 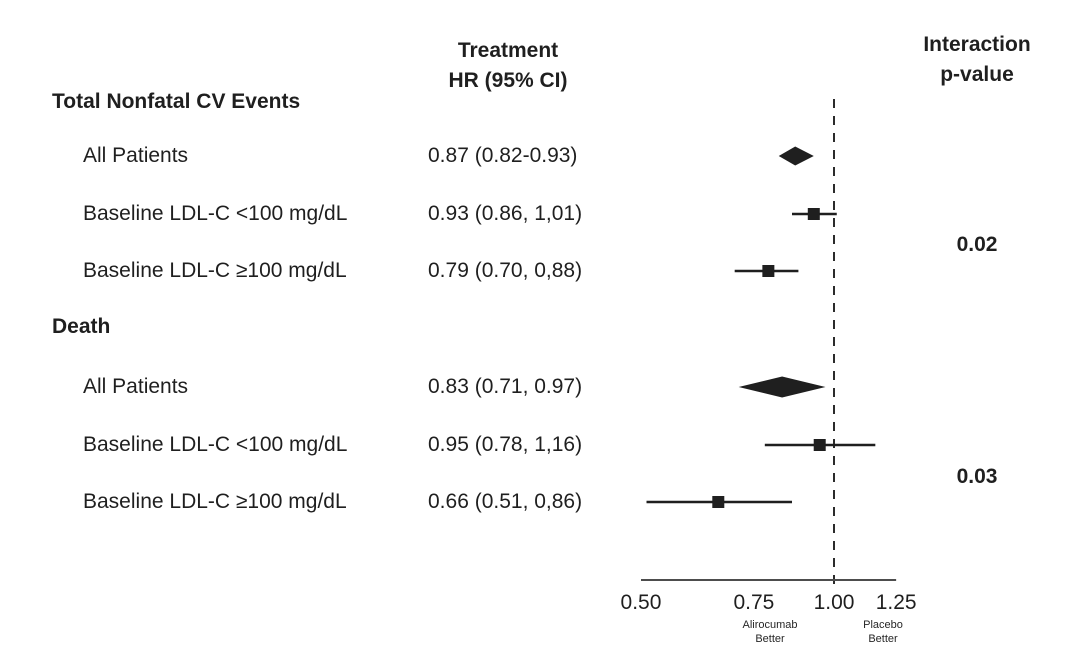 I want to click on hr-value: 0.87 (0.82-0.93), so click(x=503, y=155).